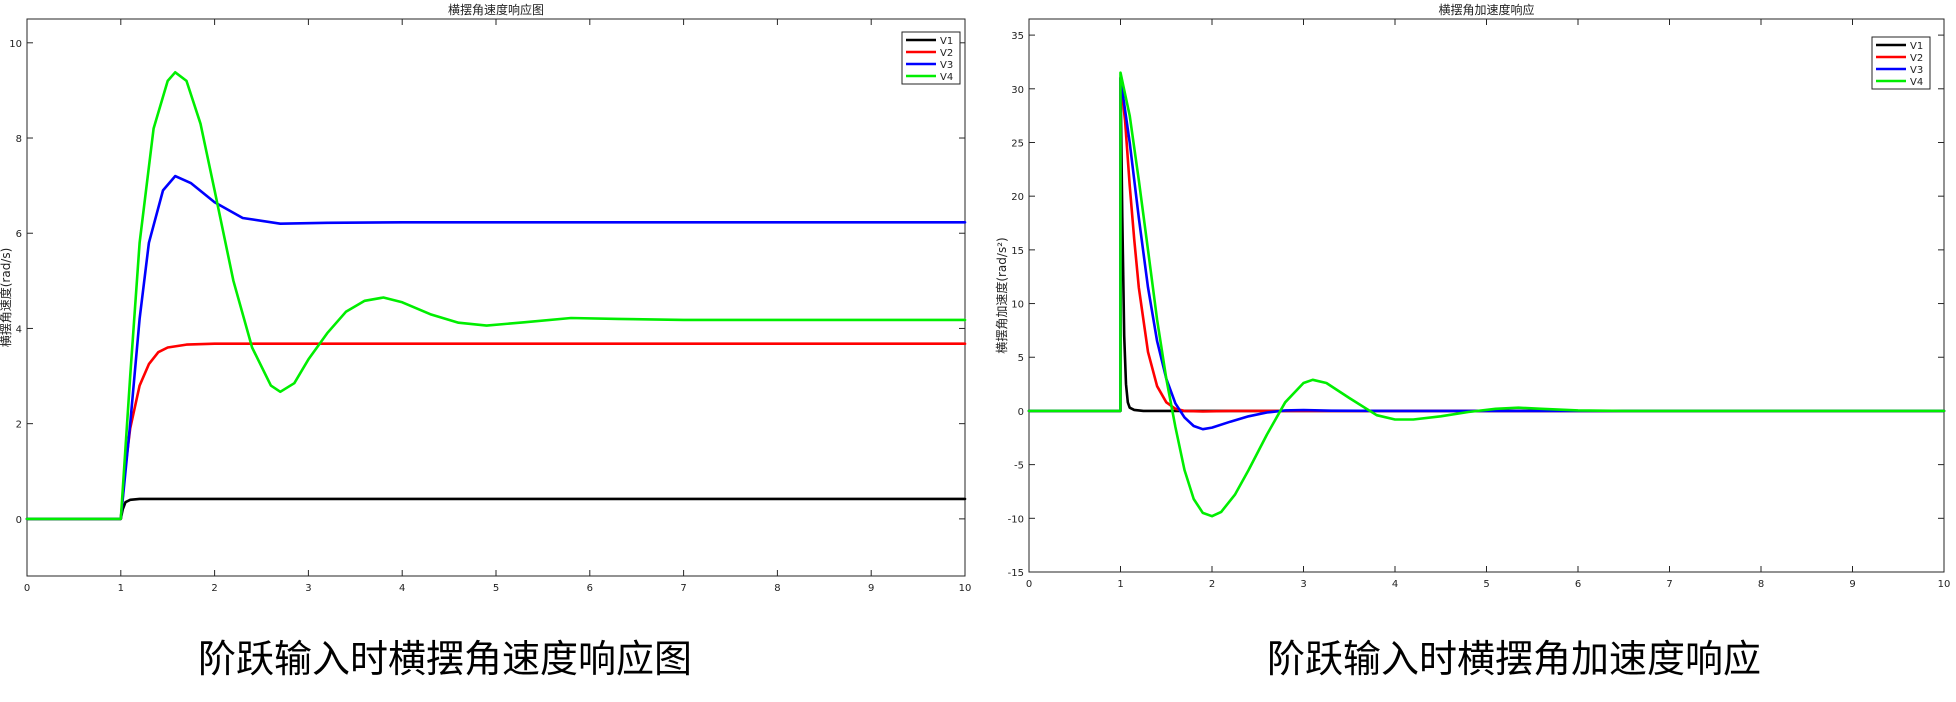 The width and height of the screenshot is (1956, 702). What do you see at coordinates (1514, 659) in the screenshot?
I see `right-figure-caption: 阶跃输入时横摆角加速度响应` at bounding box center [1514, 659].